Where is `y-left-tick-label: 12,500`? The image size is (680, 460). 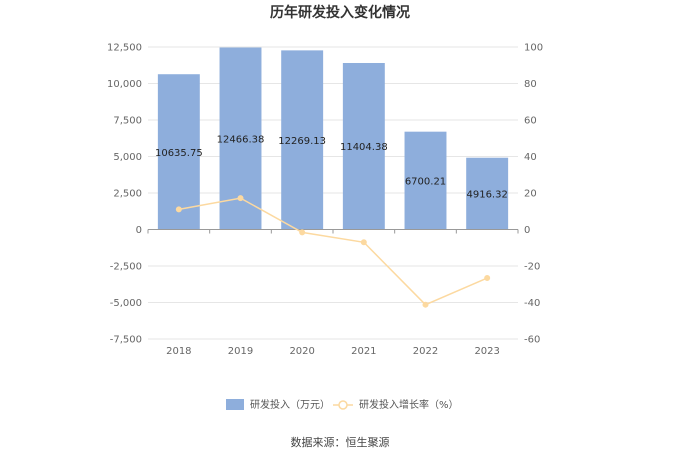 y-left-tick-label: 12,500 is located at coordinates (124, 48).